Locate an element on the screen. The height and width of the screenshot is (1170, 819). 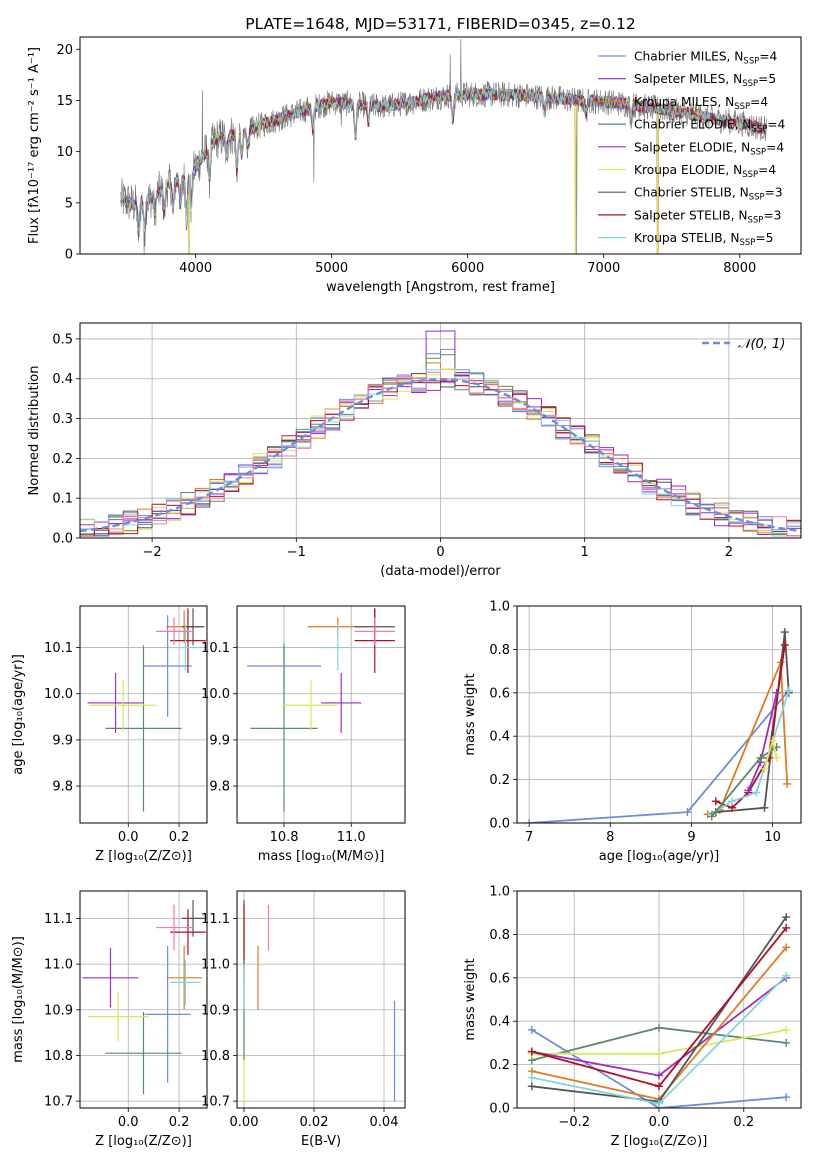
x-tick-label: 10.8 is located at coordinates (284, 837).